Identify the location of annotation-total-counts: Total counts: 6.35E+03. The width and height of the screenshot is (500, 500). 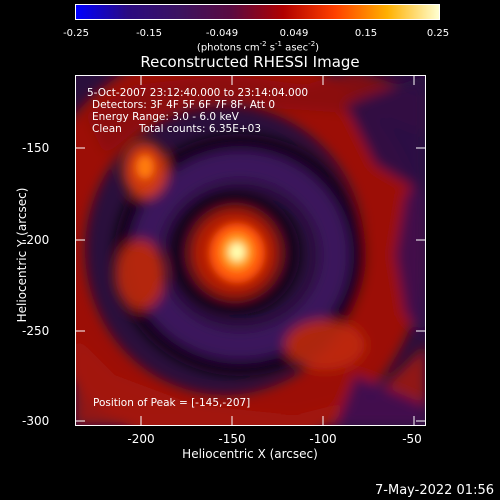
(200, 129).